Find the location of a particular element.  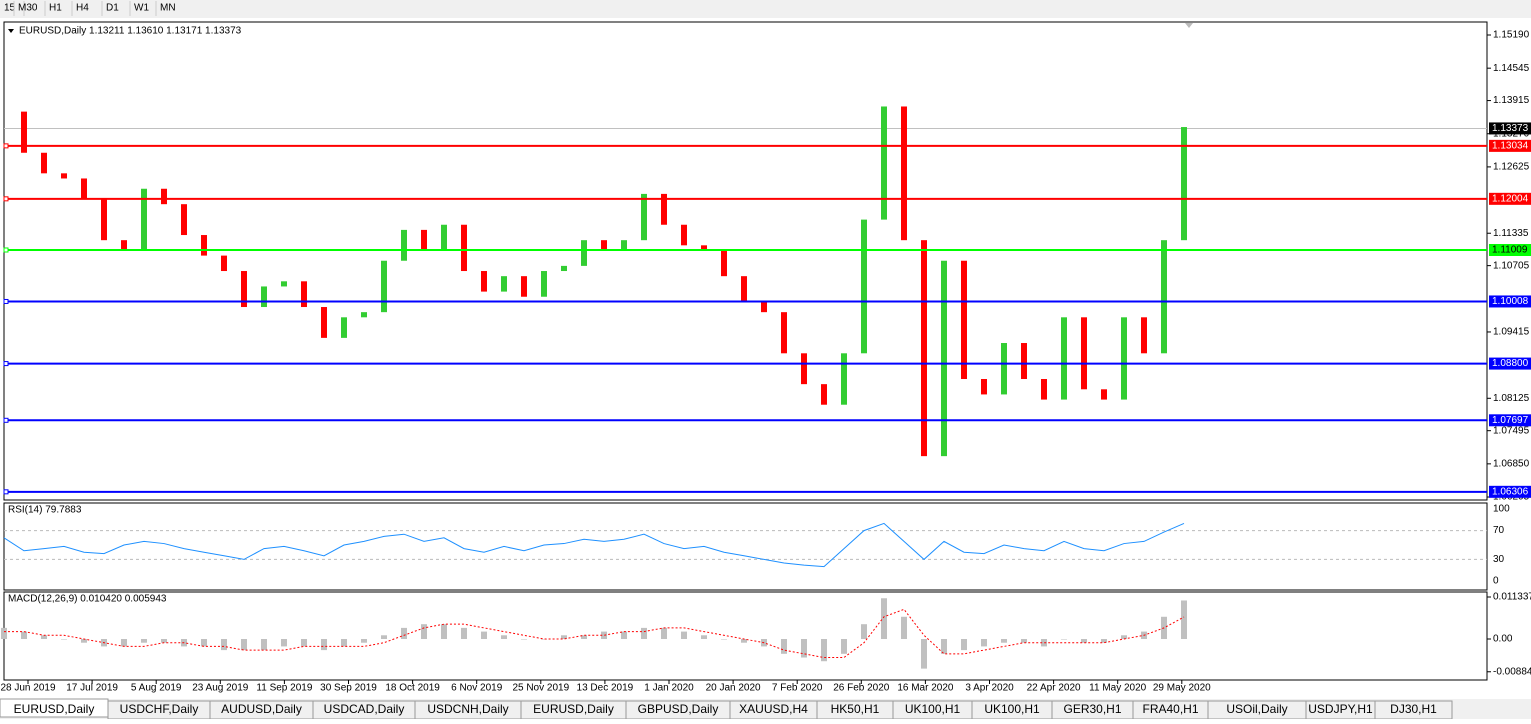

price-label: 1.07495 is located at coordinates (1511, 430).